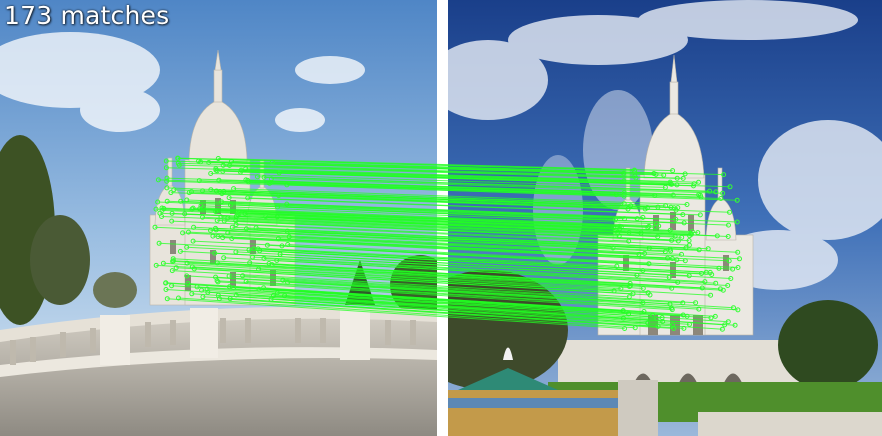 Image resolution: width=882 pixels, height=436 pixels. What do you see at coordinates (182, 82) in the screenshot?
I see `left-clouds` at bounding box center [182, 82].